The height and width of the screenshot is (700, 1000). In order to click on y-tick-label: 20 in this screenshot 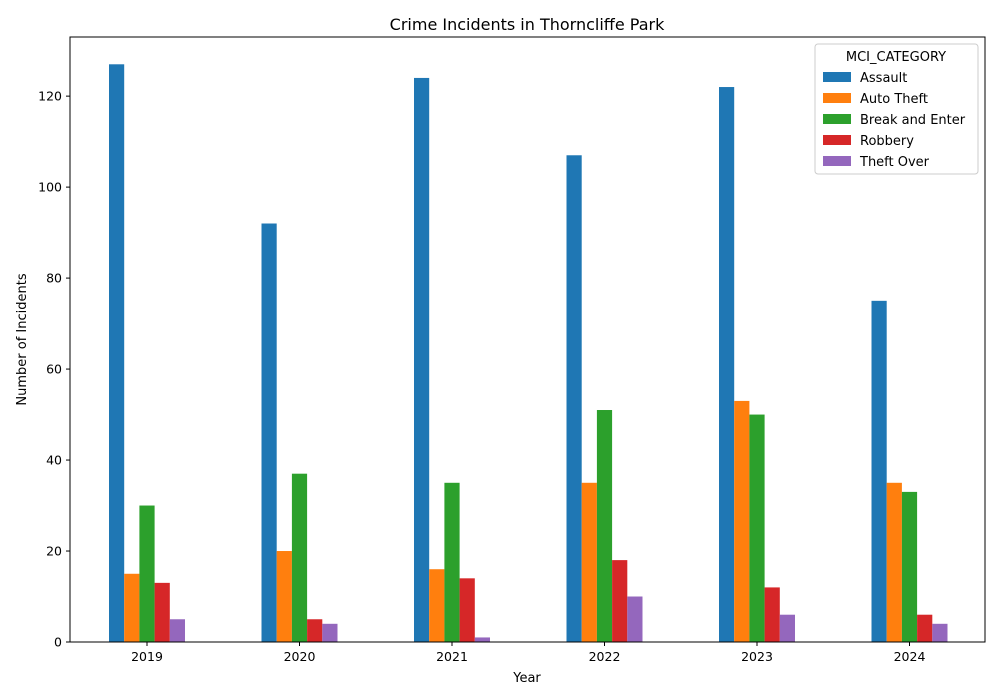, I will do `click(54, 551)`.